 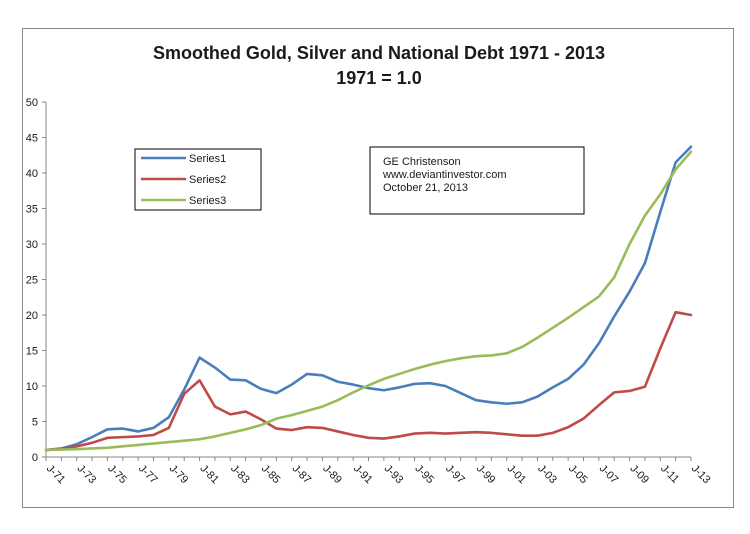 What do you see at coordinates (271, 475) in the screenshot?
I see `x-tick-label: J-85` at bounding box center [271, 475].